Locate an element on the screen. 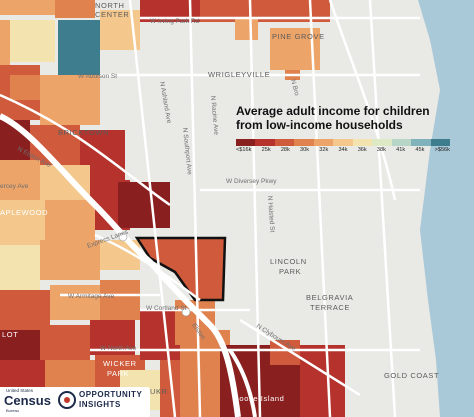 This screenshot has height=417, width=474. legend-swatches is located at coordinates (343, 142).